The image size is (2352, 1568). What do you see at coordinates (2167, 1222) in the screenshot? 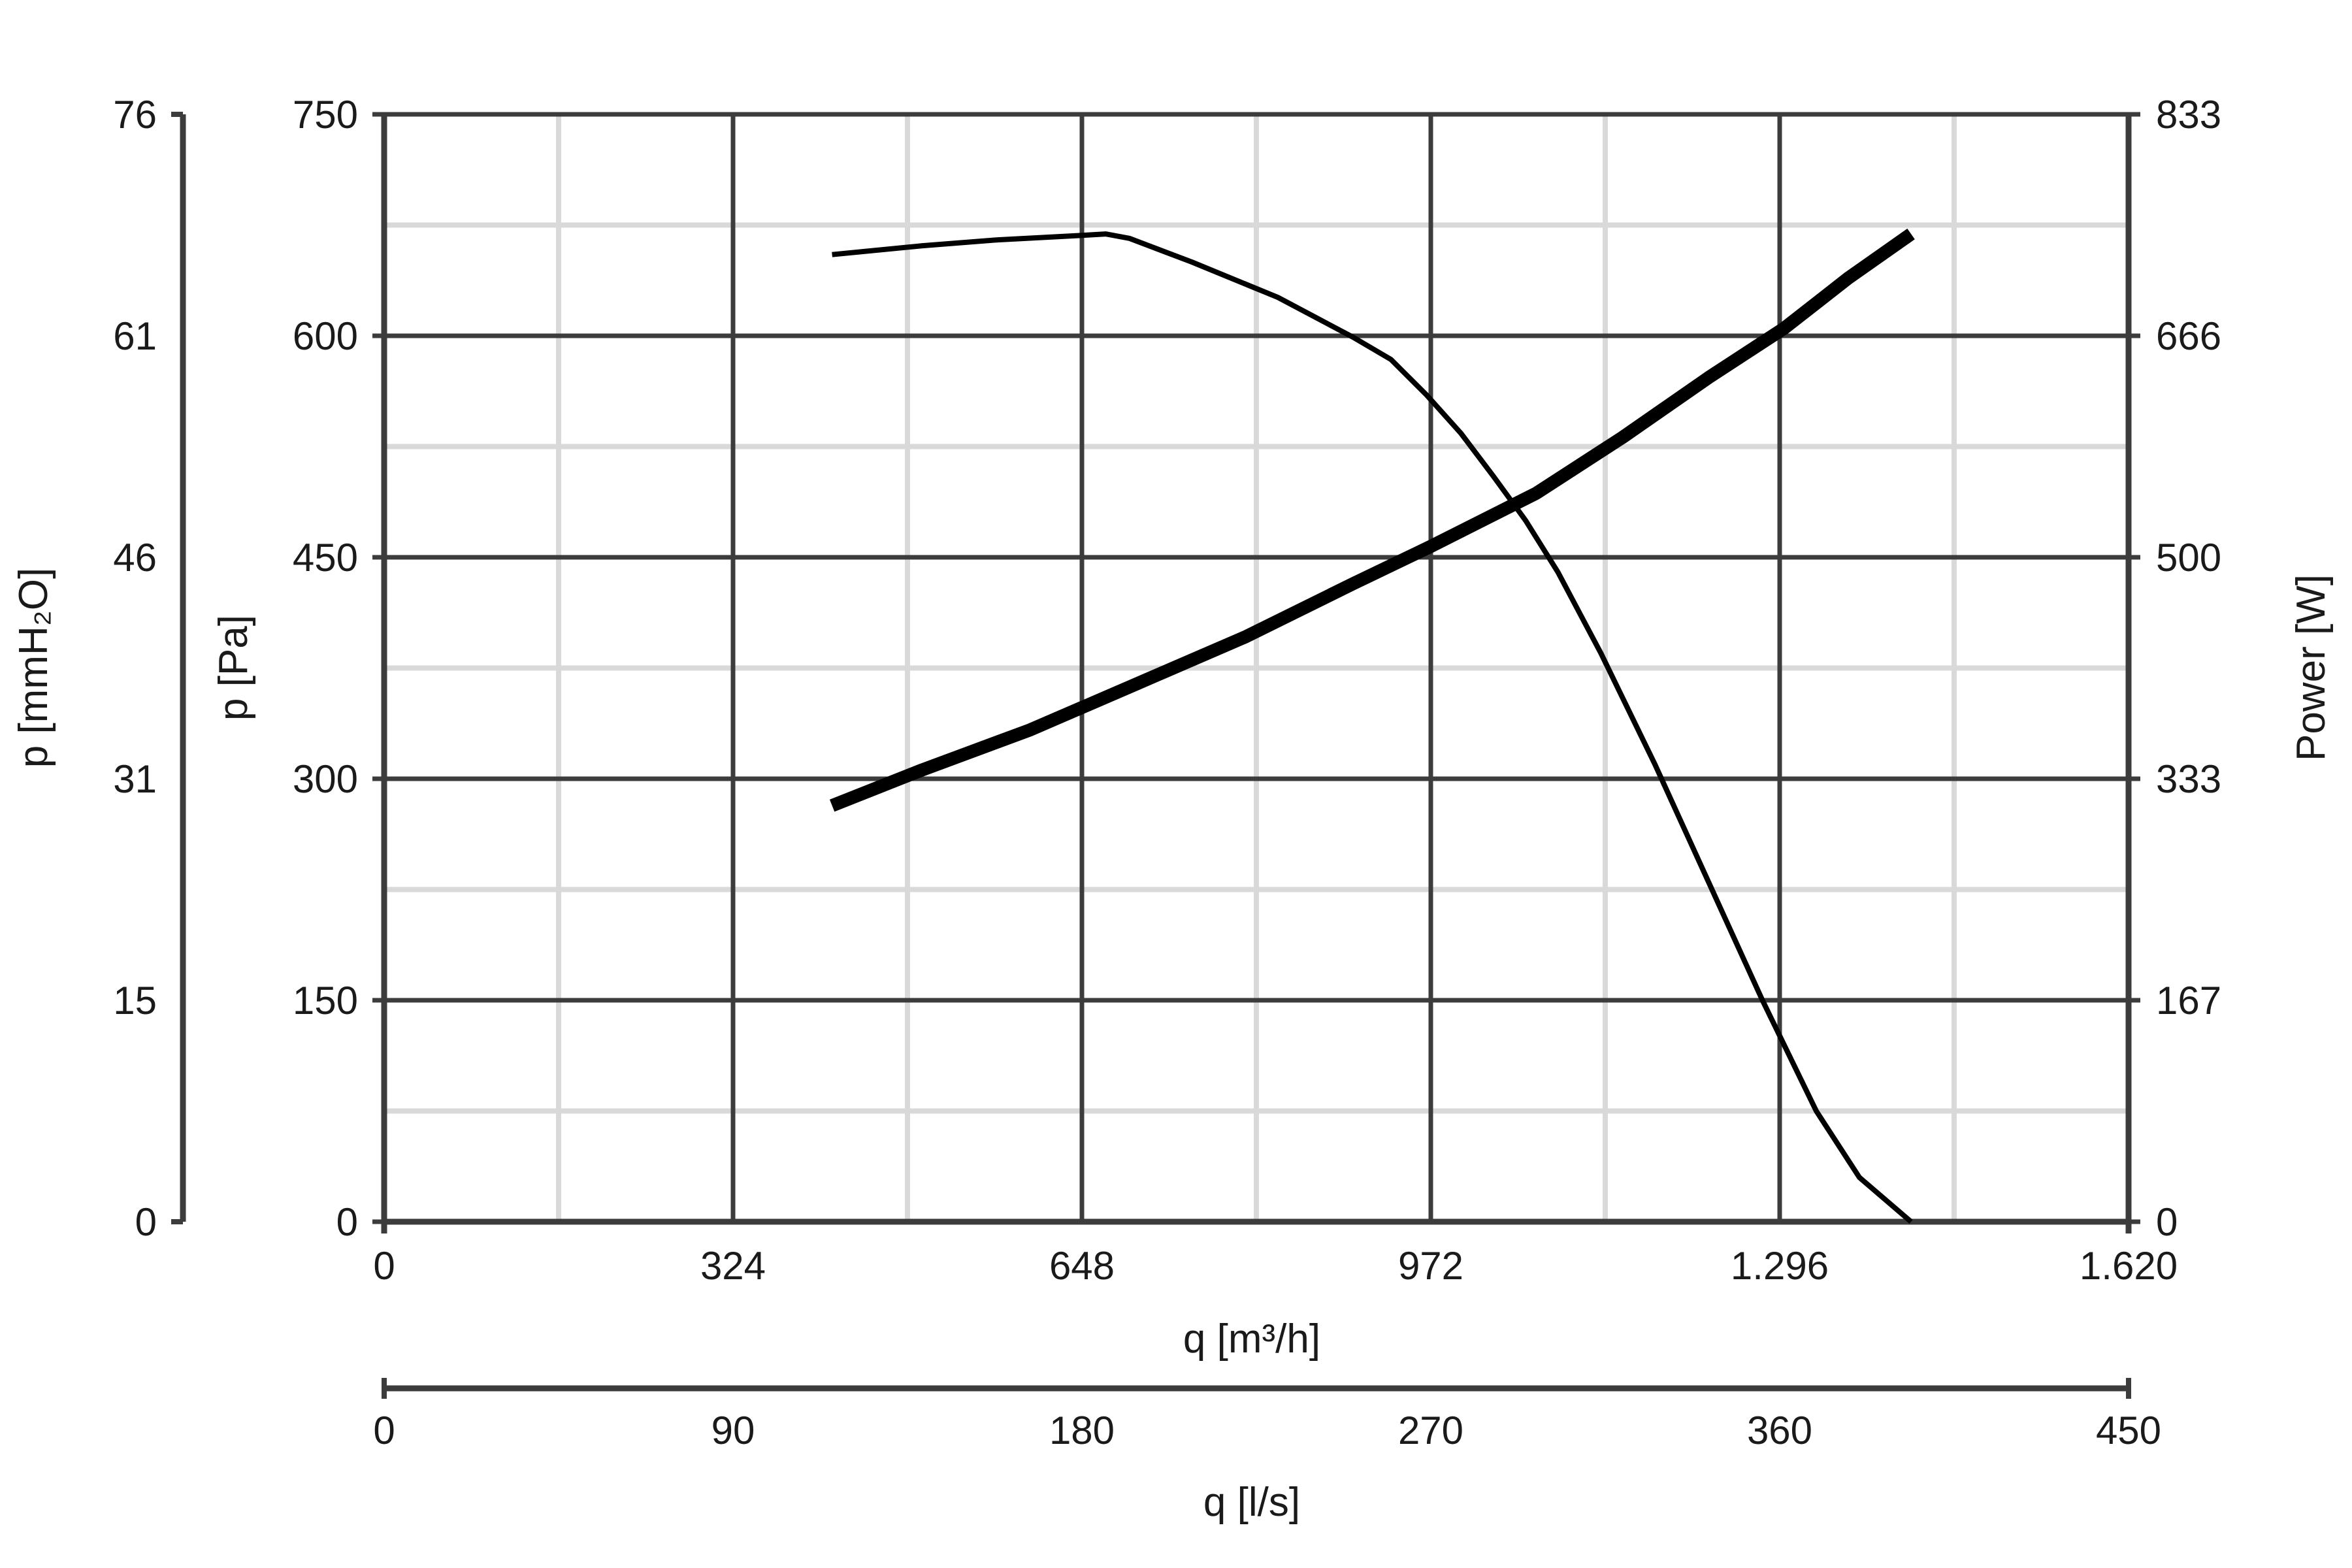
I see `y2-tick-label: 0` at bounding box center [2167, 1222].